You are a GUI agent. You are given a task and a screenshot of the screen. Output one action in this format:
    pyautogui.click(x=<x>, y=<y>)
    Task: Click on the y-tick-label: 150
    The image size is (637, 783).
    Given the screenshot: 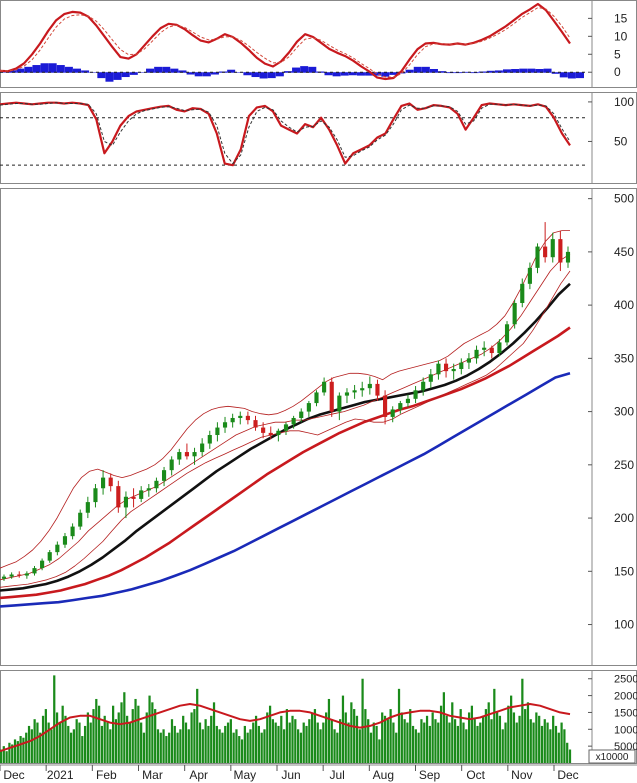 What is the action you would take?
    pyautogui.click(x=624, y=571)
    